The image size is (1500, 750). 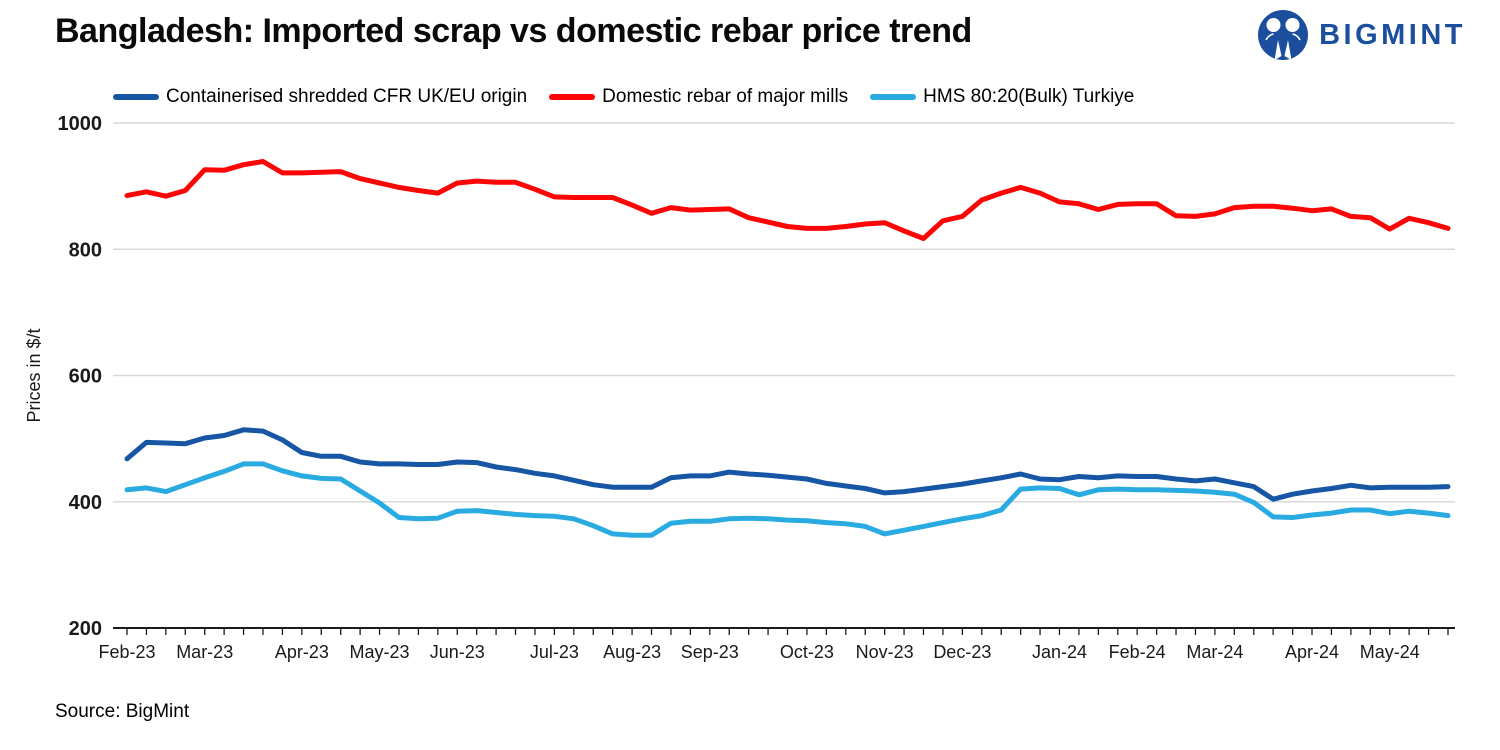 I want to click on legend-label: Domestic rebar of major mills, so click(x=725, y=96).